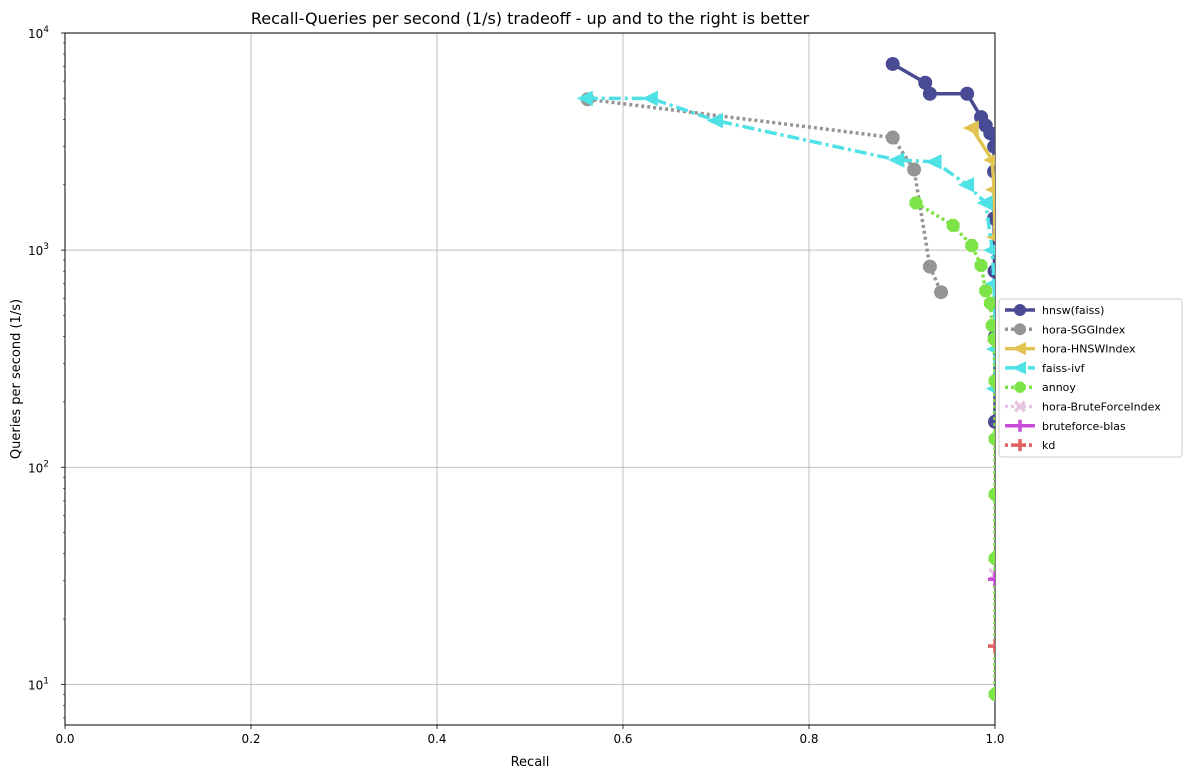  I want to click on legend-label: hora-HNSWIndex, so click(1089, 349).